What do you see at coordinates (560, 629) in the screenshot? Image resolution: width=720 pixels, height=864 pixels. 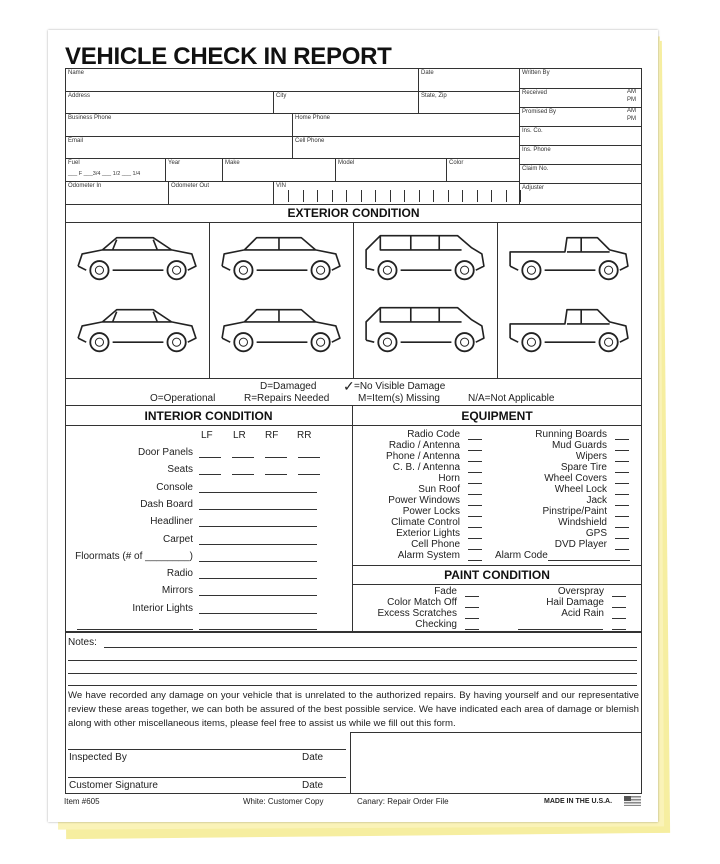 I see `paint-other-blank` at bounding box center [560, 629].